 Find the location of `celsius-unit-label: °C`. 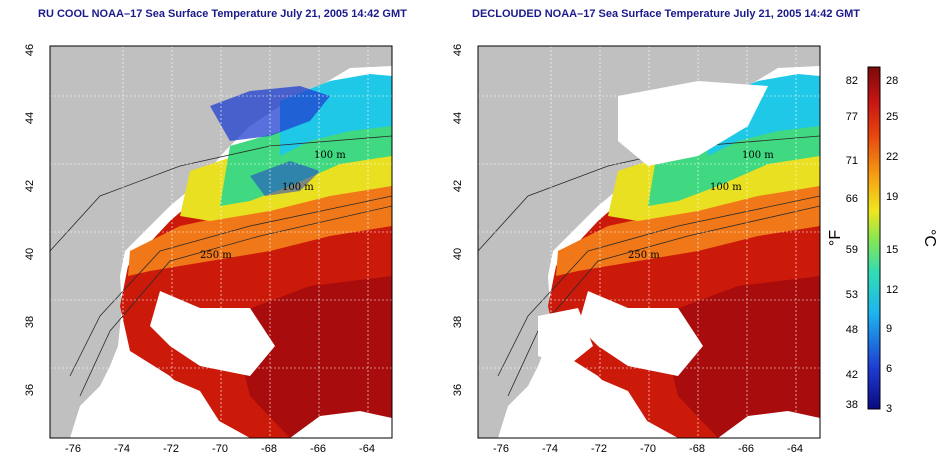

celsius-unit-label: °C is located at coordinates (929, 238).